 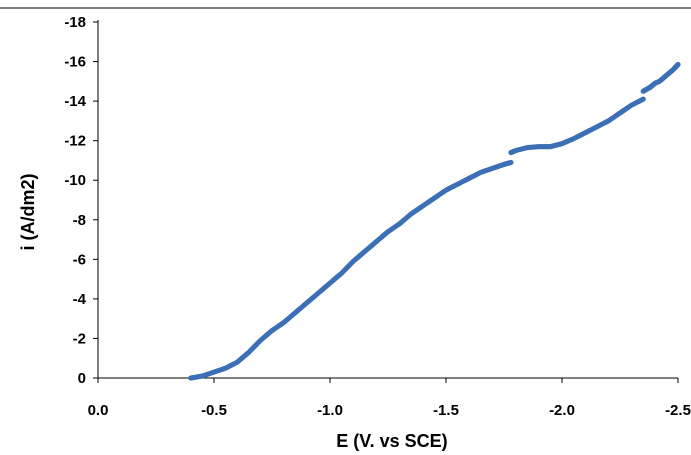 What do you see at coordinates (214, 410) in the screenshot?
I see `x-tick-label: -0.5` at bounding box center [214, 410].